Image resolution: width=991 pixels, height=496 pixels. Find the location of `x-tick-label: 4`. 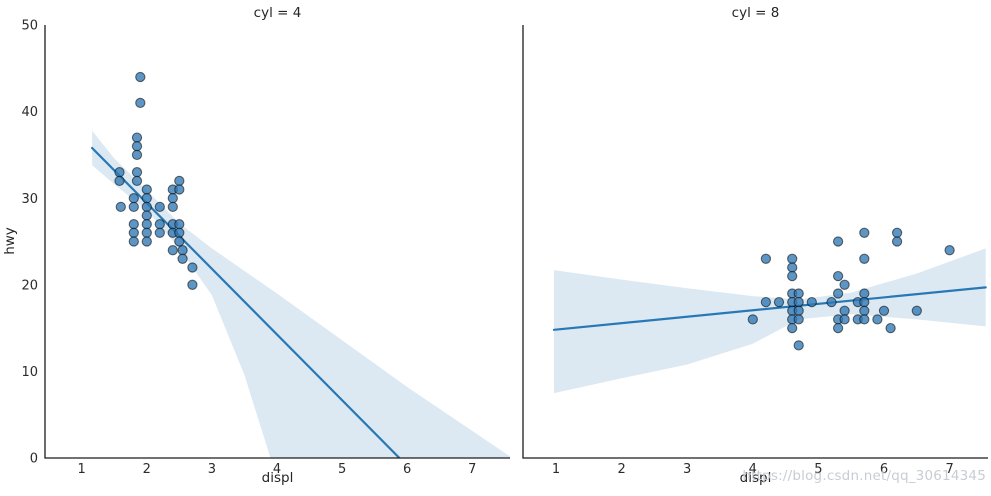

x-tick-label: 4 is located at coordinates (753, 469).